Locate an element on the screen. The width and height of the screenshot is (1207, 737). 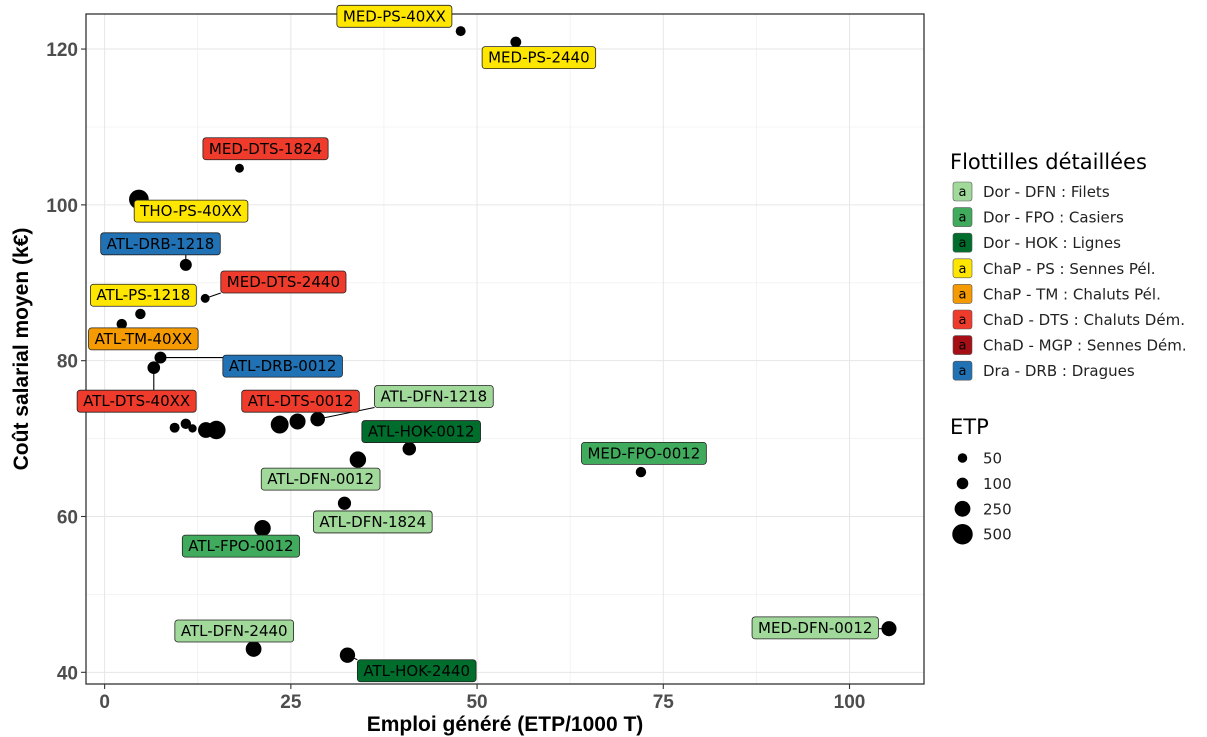
point-label: ATL-TM-40XX is located at coordinates (143, 339).